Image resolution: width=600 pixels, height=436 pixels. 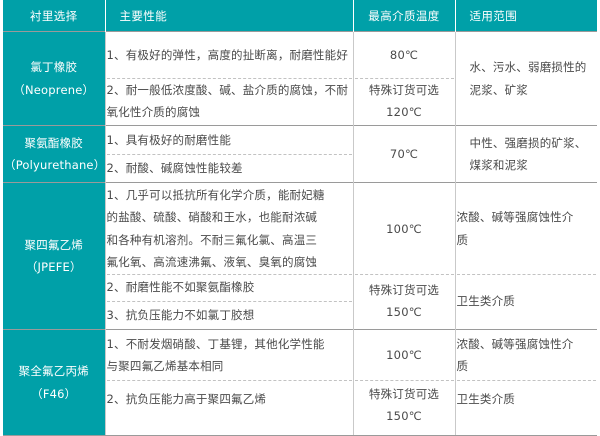 I want to click on temperature-cell-neoprene: 80℃ 特殊订货可选 120℃, so click(x=403, y=78).